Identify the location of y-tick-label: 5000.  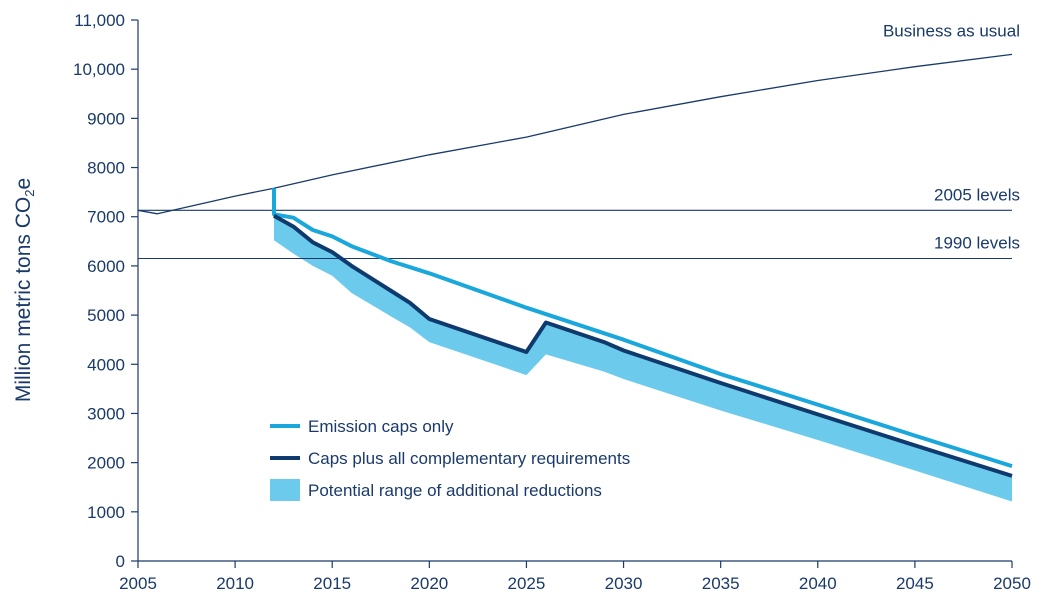
(106, 315).